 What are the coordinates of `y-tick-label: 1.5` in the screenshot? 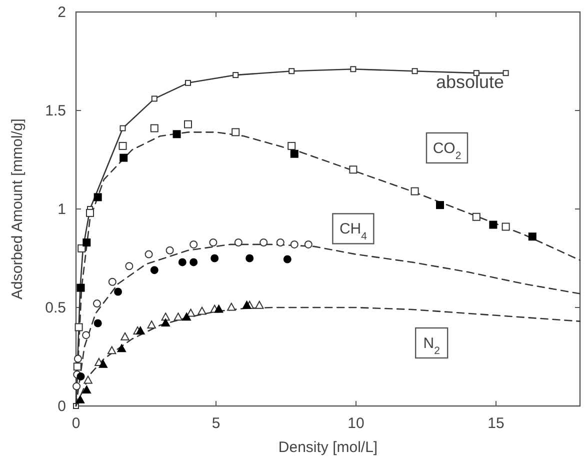 It's located at (55, 111).